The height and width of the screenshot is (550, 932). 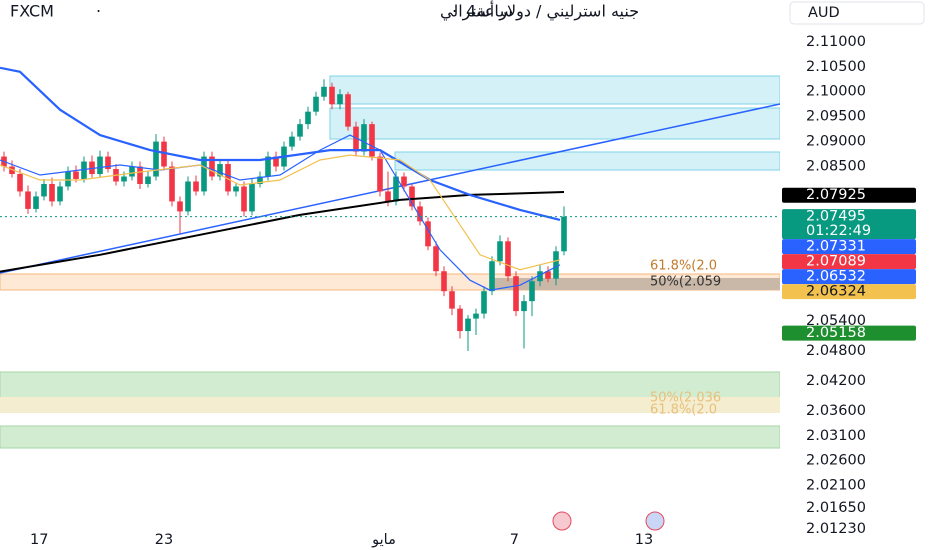 What do you see at coordinates (836, 277) in the screenshot?
I see `price-label: 2.06532` at bounding box center [836, 277].